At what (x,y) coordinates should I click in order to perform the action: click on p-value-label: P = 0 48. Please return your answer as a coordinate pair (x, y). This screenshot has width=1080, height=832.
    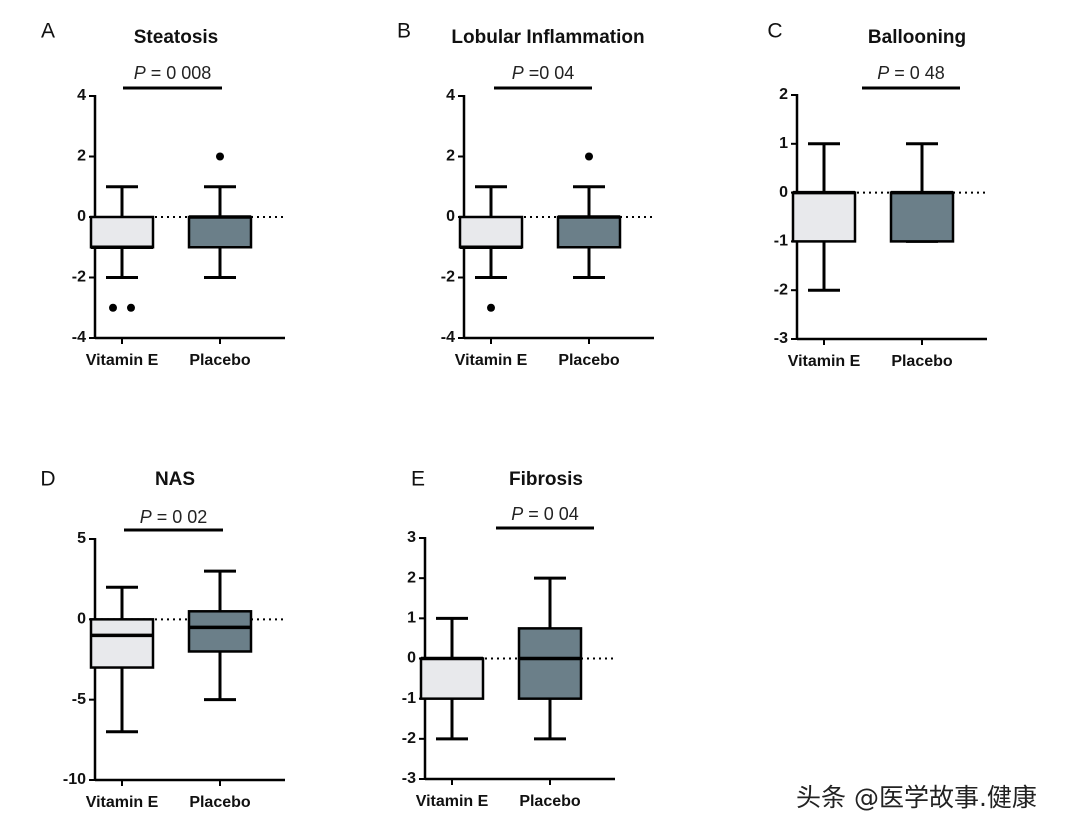
    Looking at the image, I should click on (911, 73).